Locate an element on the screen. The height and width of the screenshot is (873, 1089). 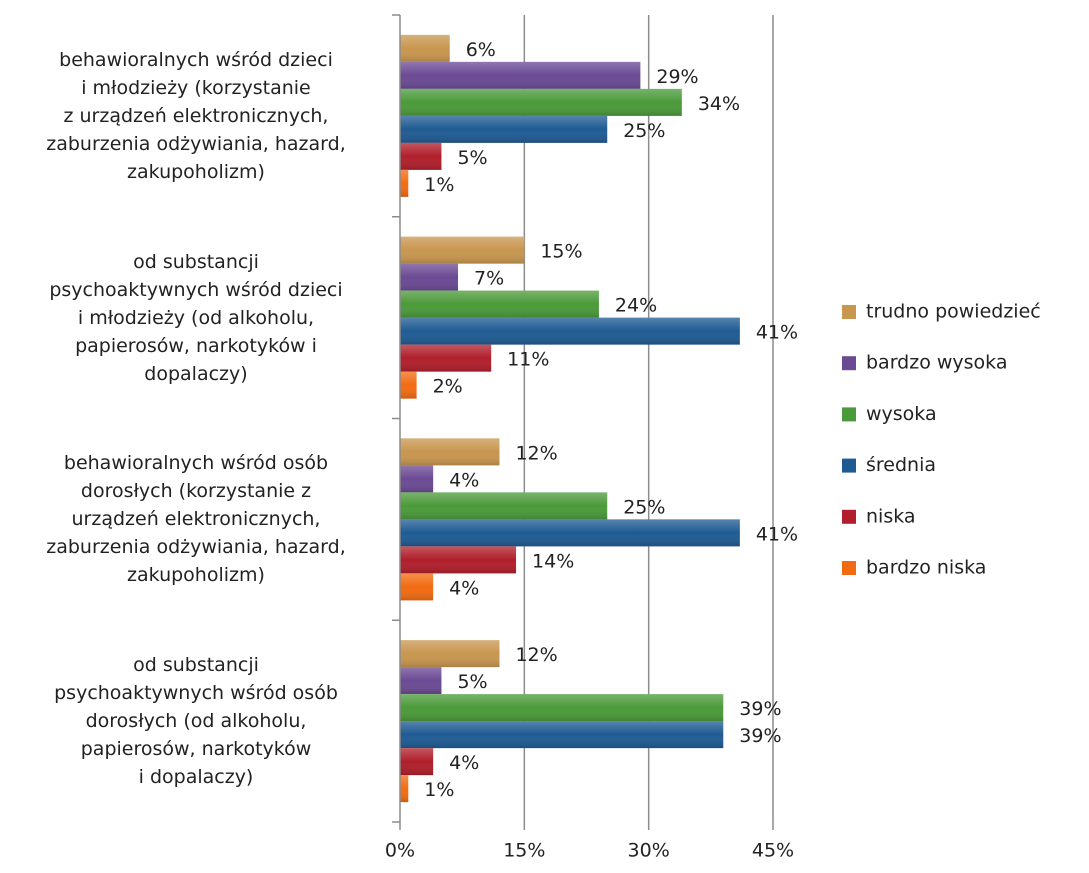
data-label: 15% is located at coordinates (561, 252).